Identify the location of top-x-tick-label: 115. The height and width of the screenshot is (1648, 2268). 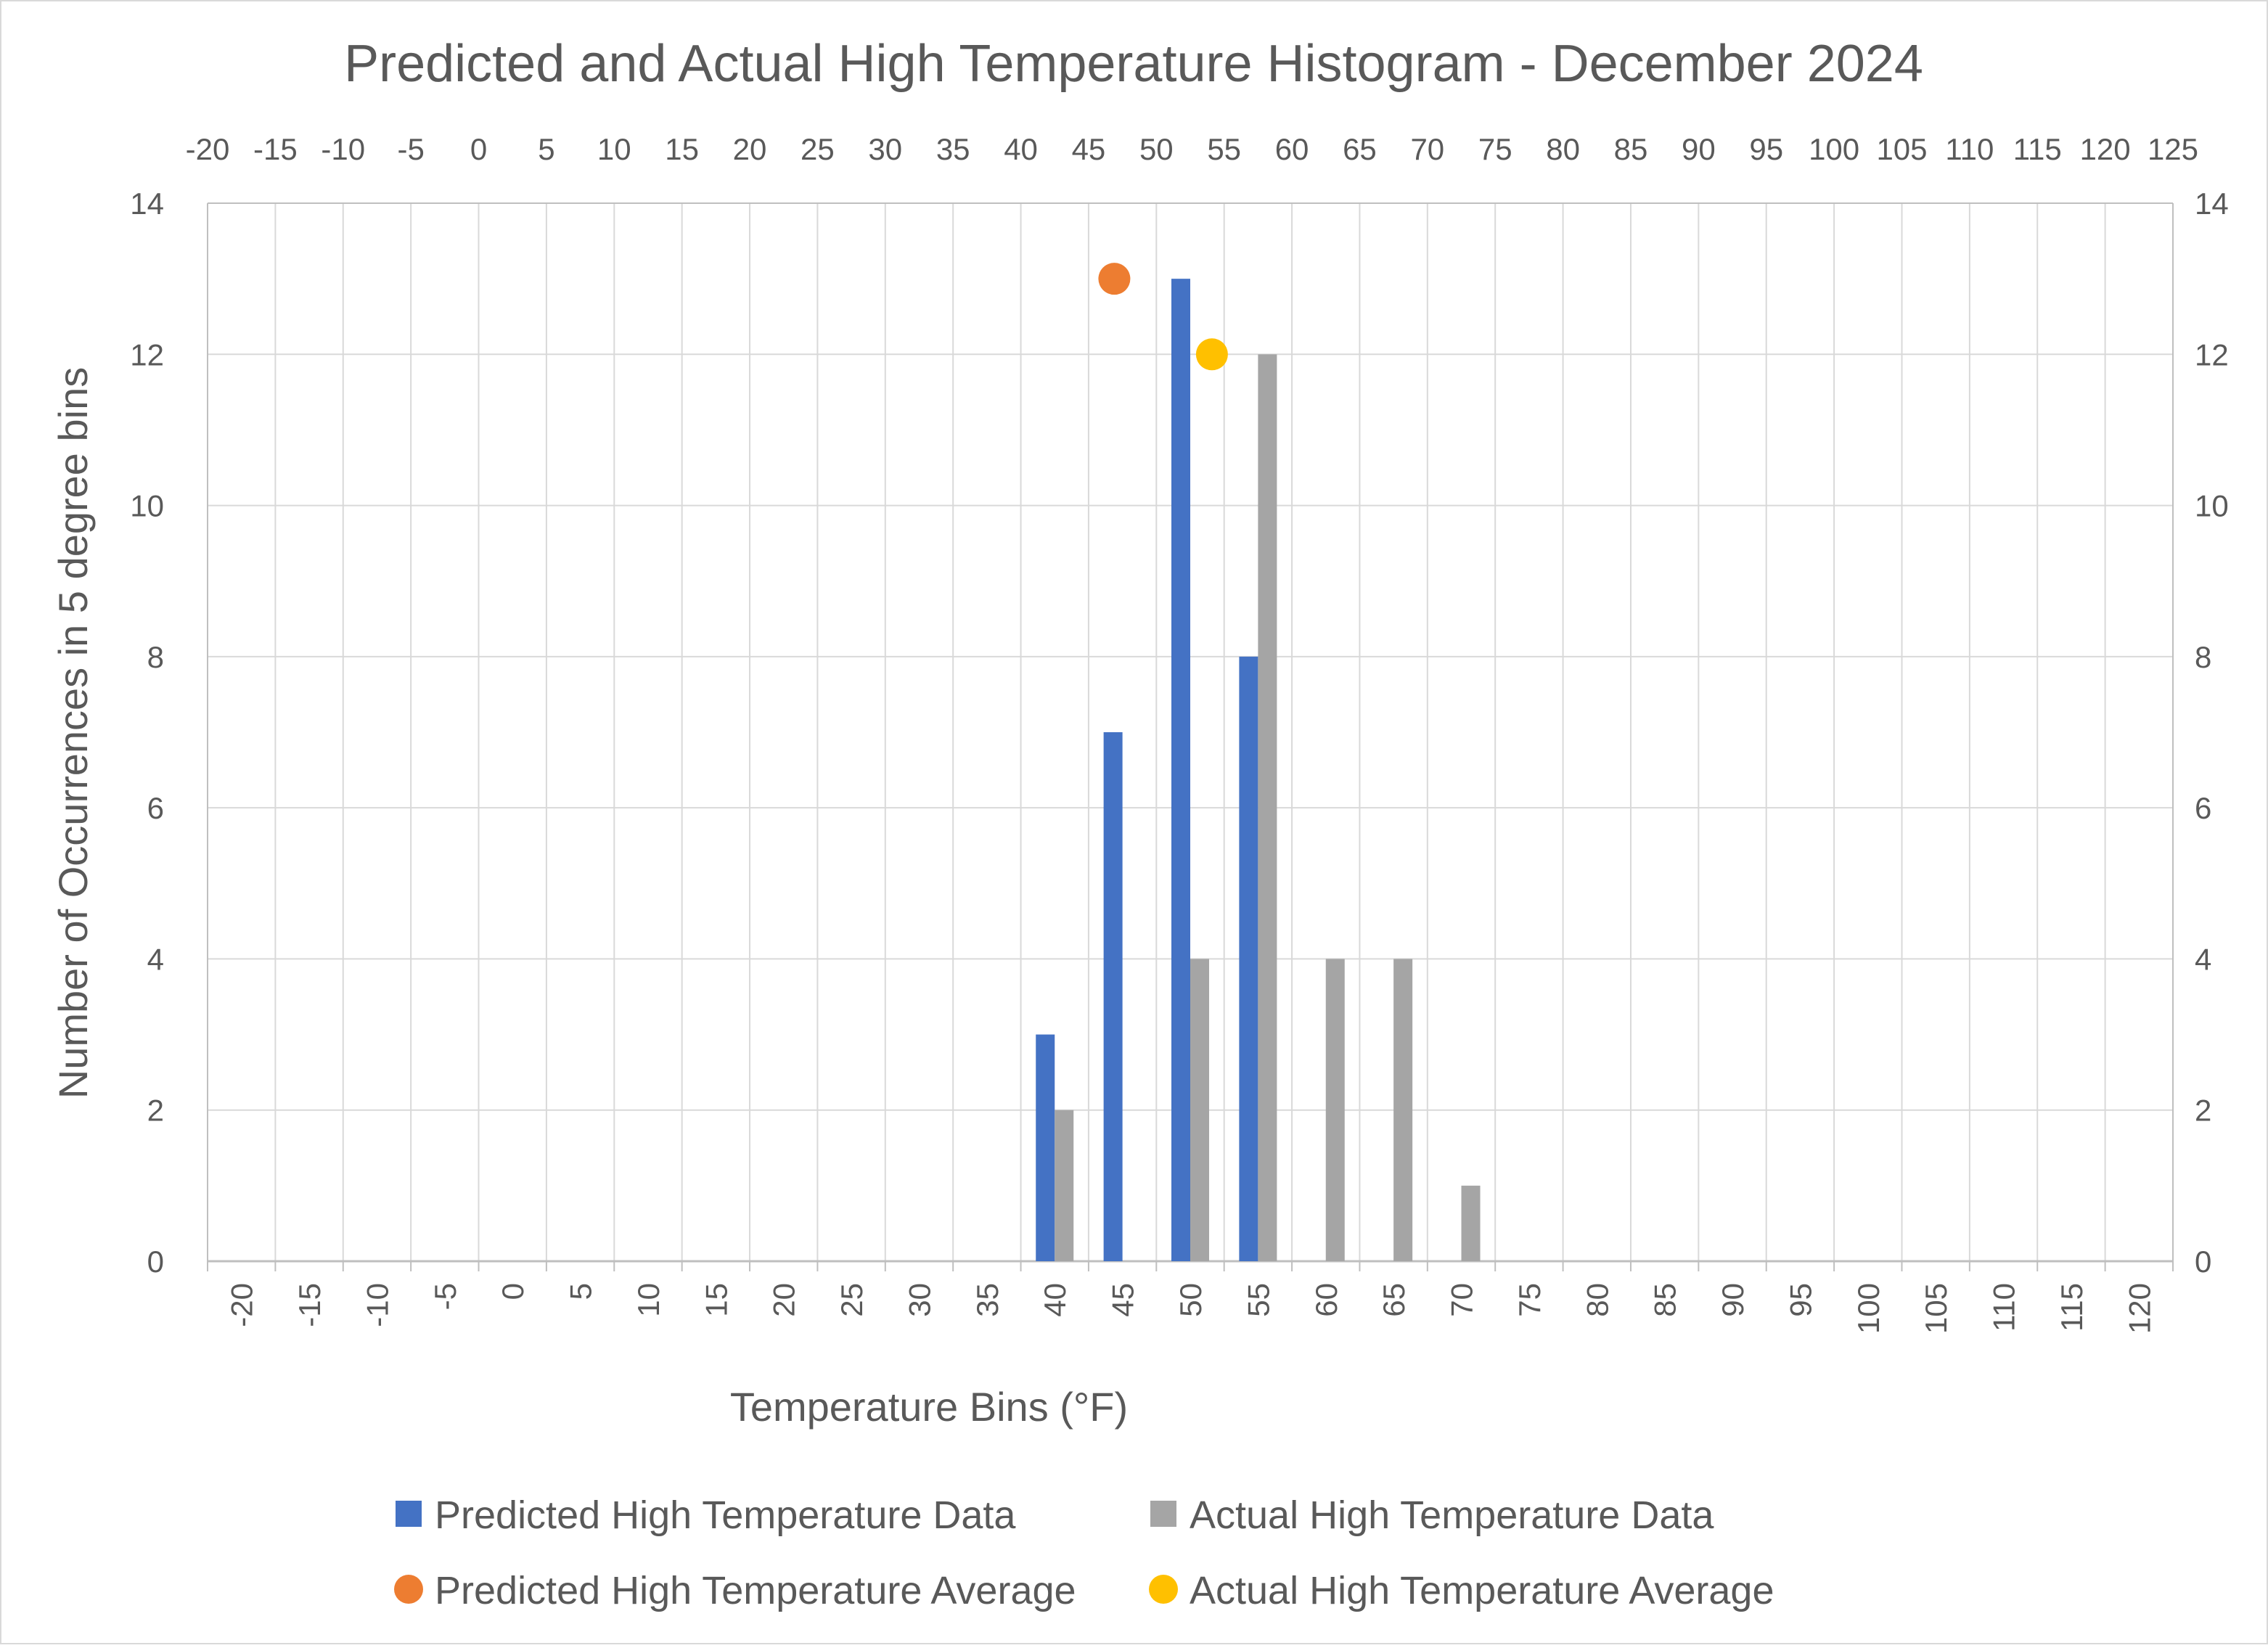
(2037, 149).